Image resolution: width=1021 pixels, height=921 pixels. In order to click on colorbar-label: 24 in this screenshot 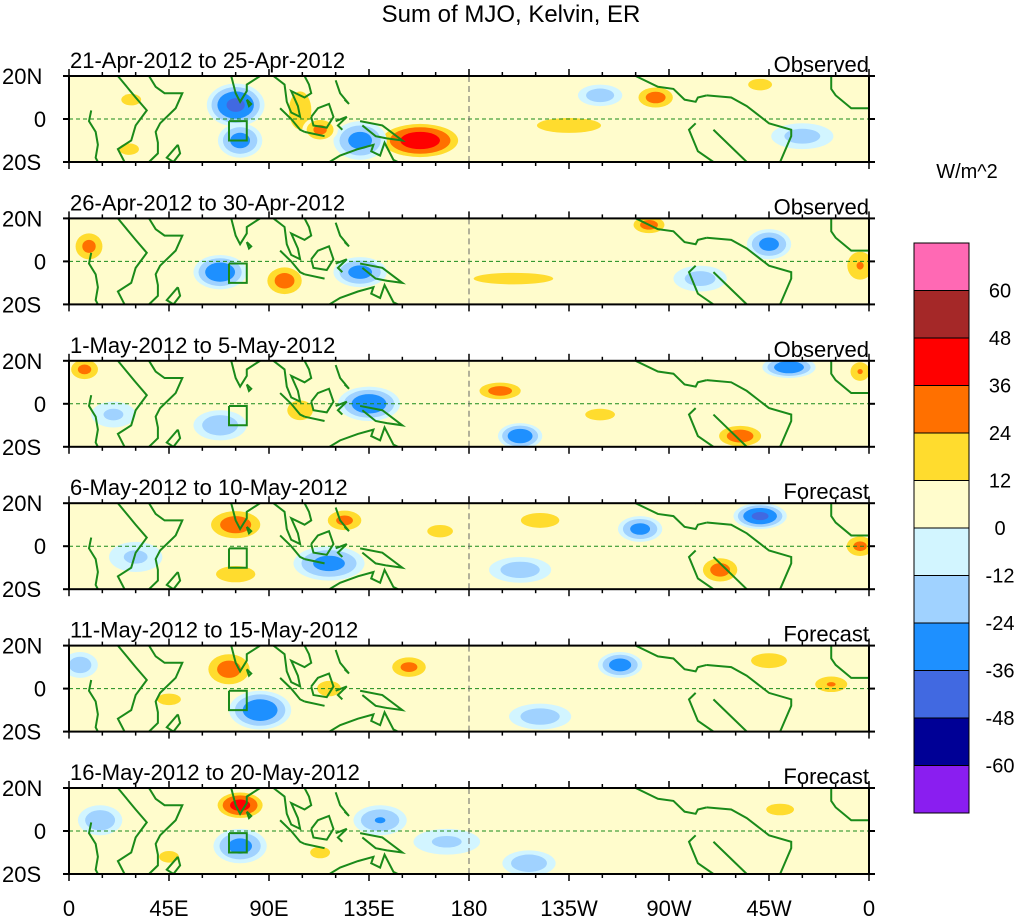, I will do `click(1000, 434)`.